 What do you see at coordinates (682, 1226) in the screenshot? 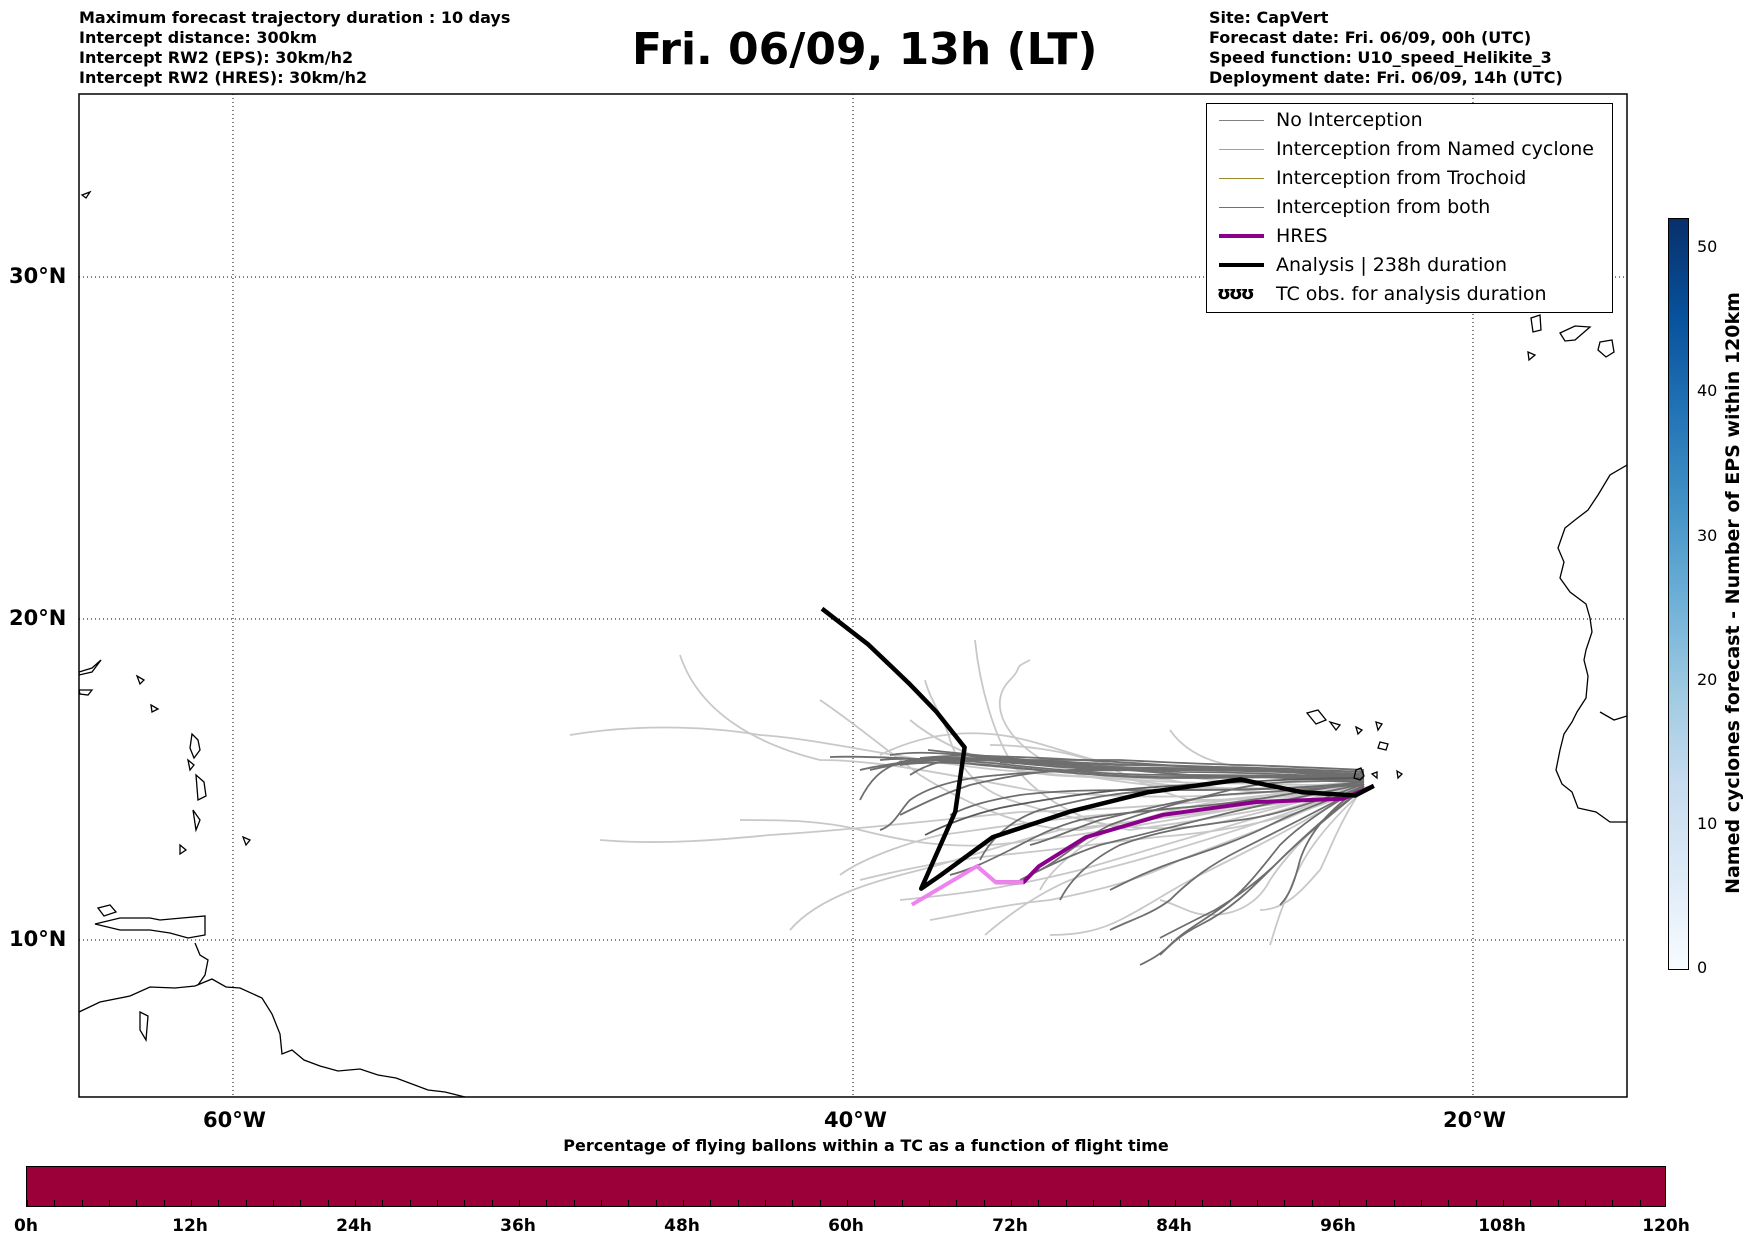
I see `flight-time-label: 48h` at bounding box center [682, 1226].